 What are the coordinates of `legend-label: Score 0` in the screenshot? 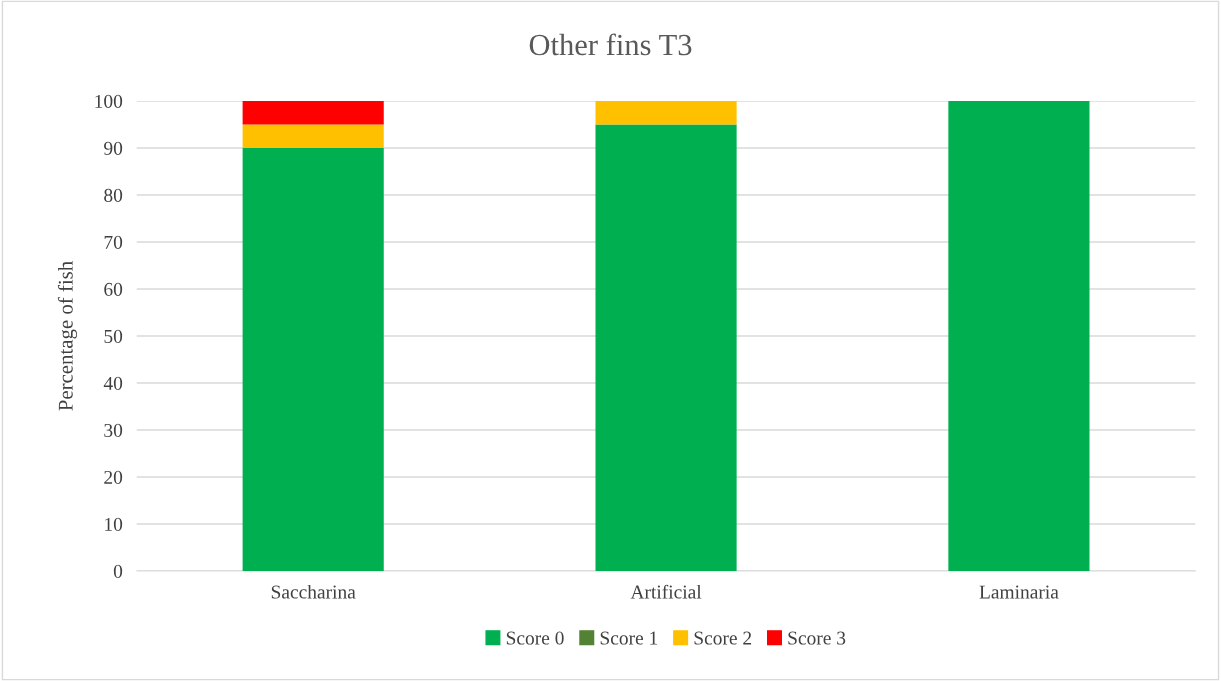 It's located at (535, 638).